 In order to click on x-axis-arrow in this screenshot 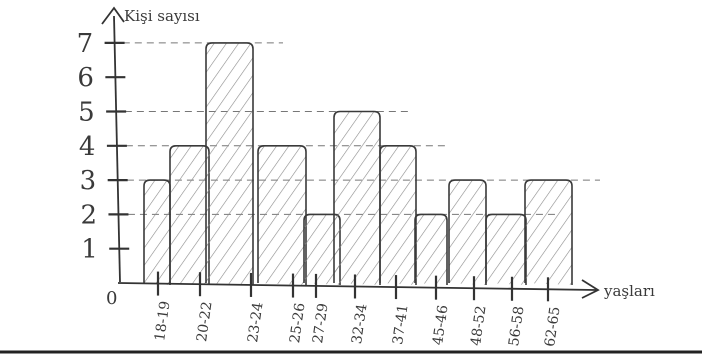, I will do `click(590, 289)`.